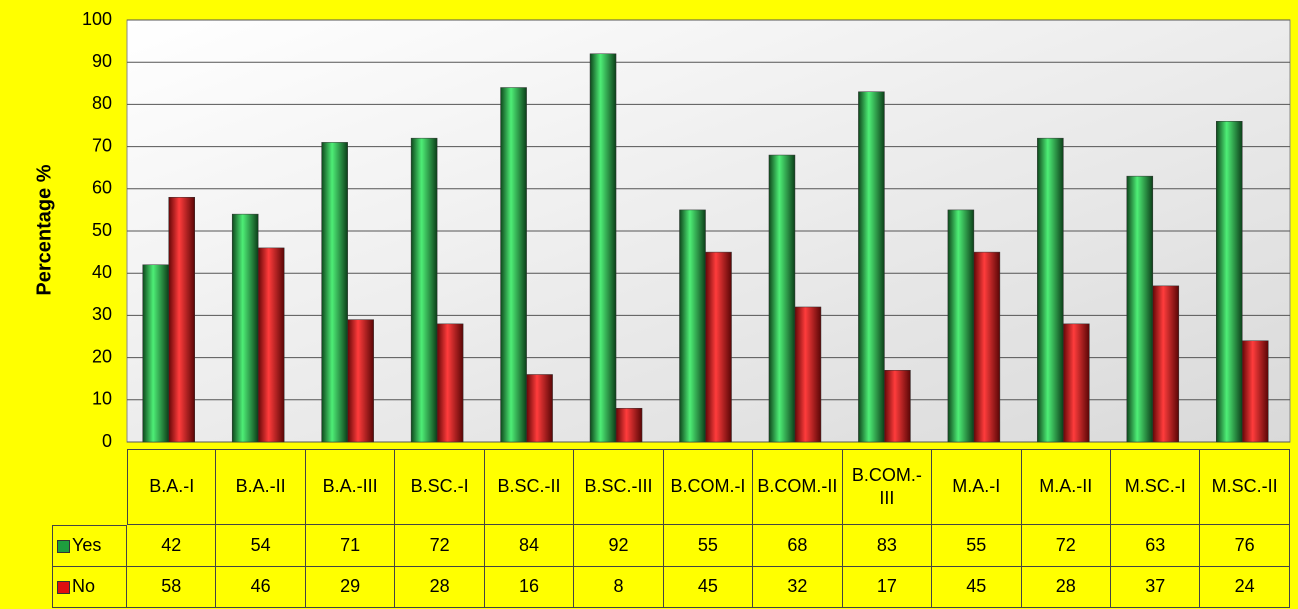  I want to click on table-value: 8, so click(619, 587).